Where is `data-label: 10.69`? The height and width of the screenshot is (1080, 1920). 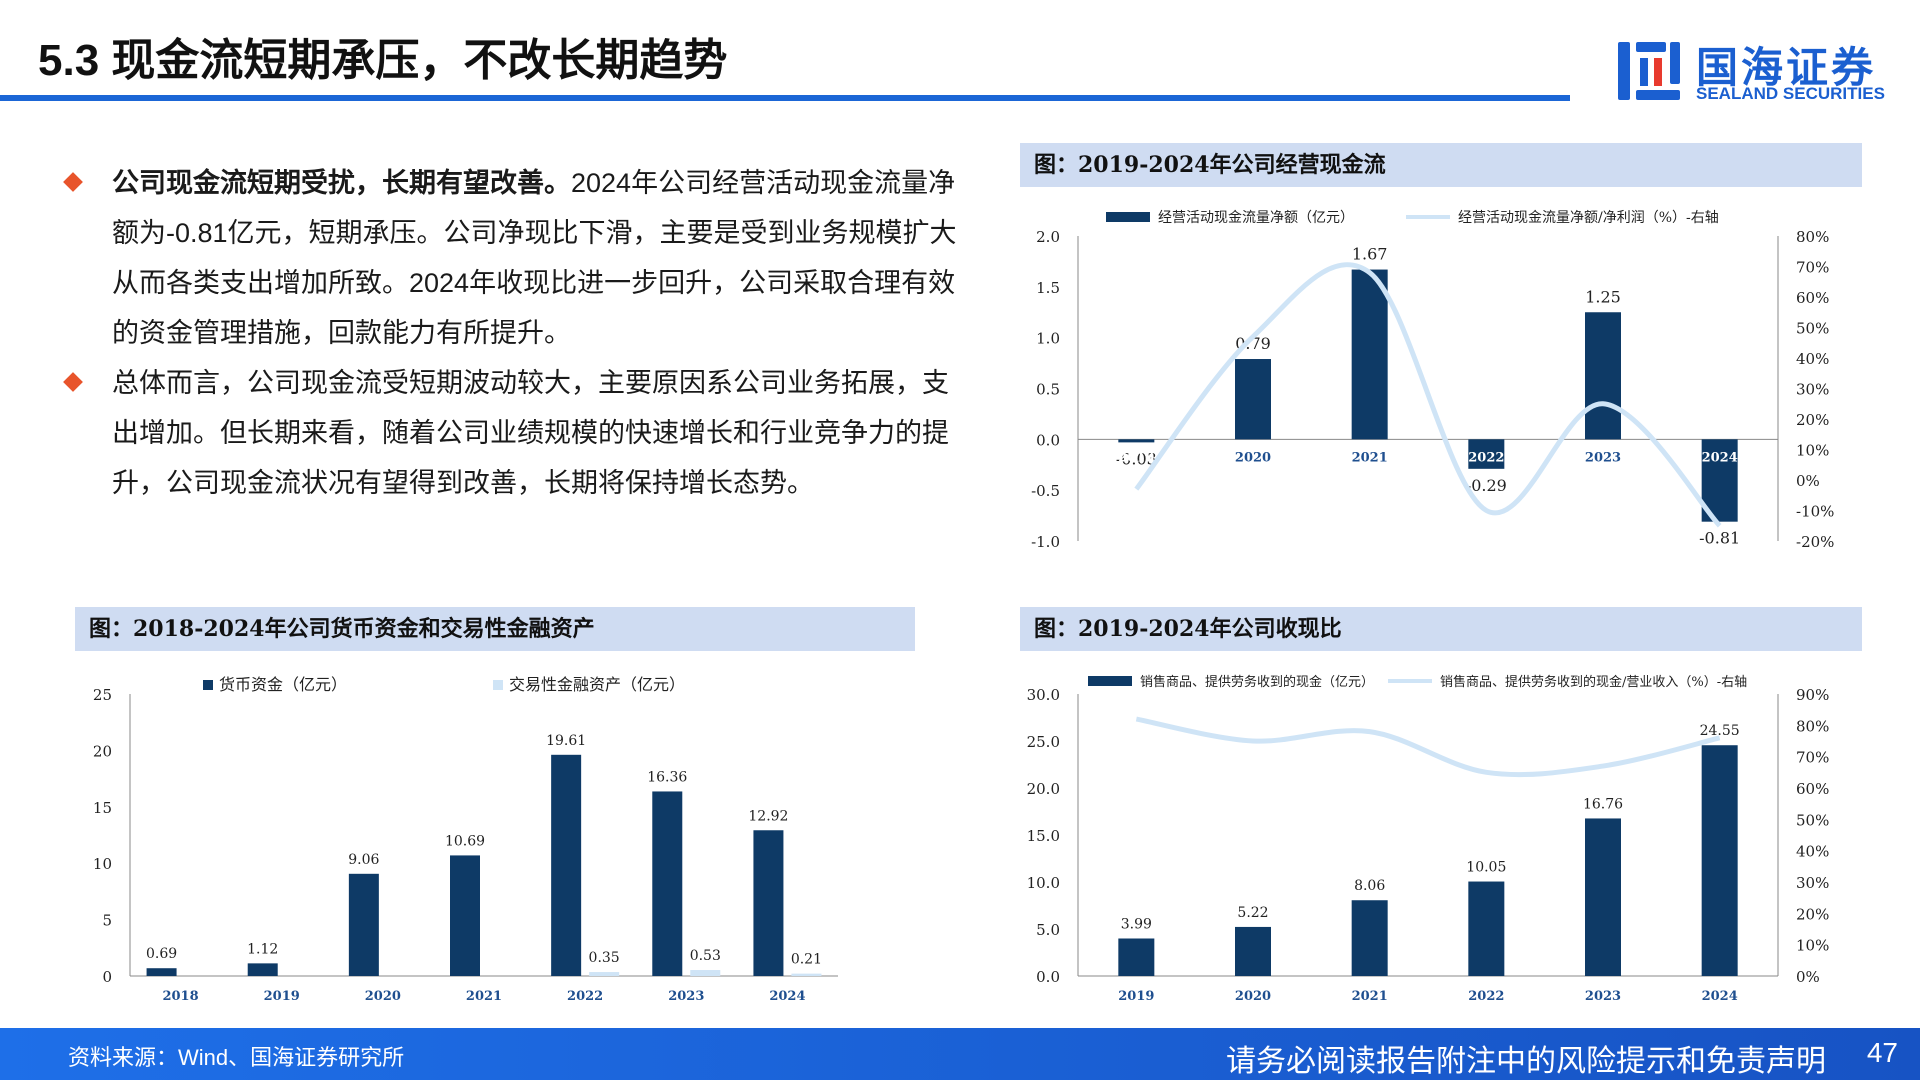
data-label: 10.69 is located at coordinates (465, 841).